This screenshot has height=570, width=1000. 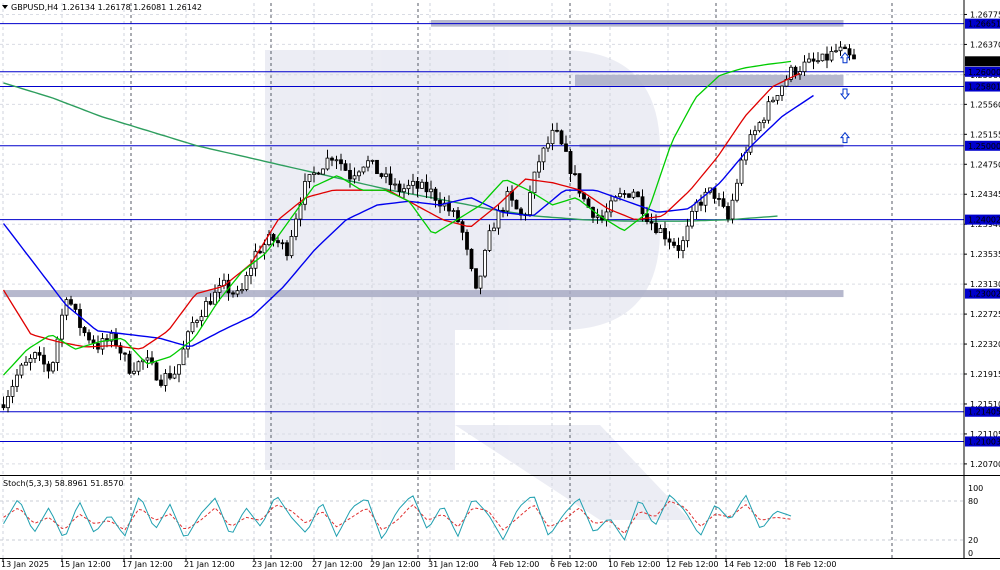 I want to click on stoch-level-label: 100, so click(x=975, y=488).